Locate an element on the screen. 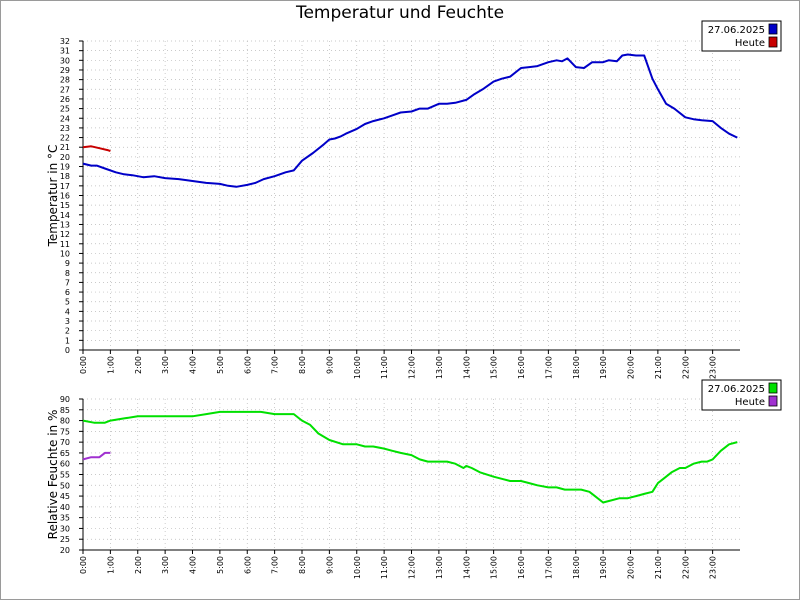 This screenshot has width=800, height=600. y-tick-label: 19 is located at coordinates (65, 167).